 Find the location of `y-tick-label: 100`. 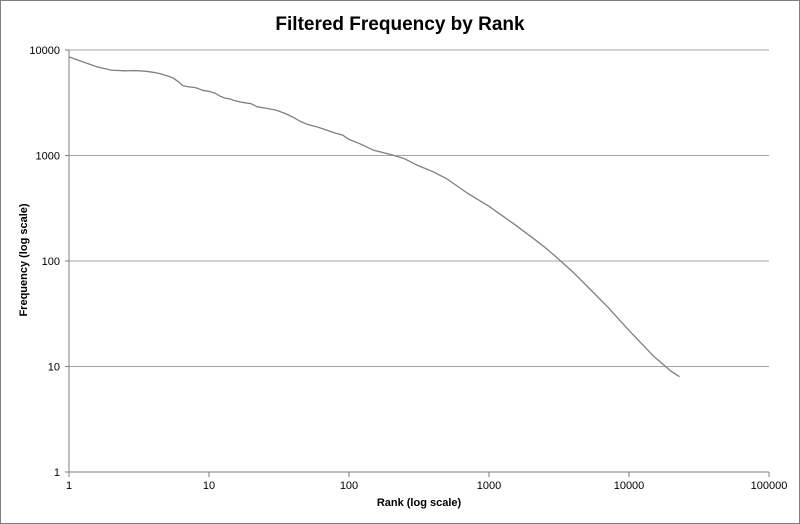

y-tick-label: 100 is located at coordinates (51, 262).